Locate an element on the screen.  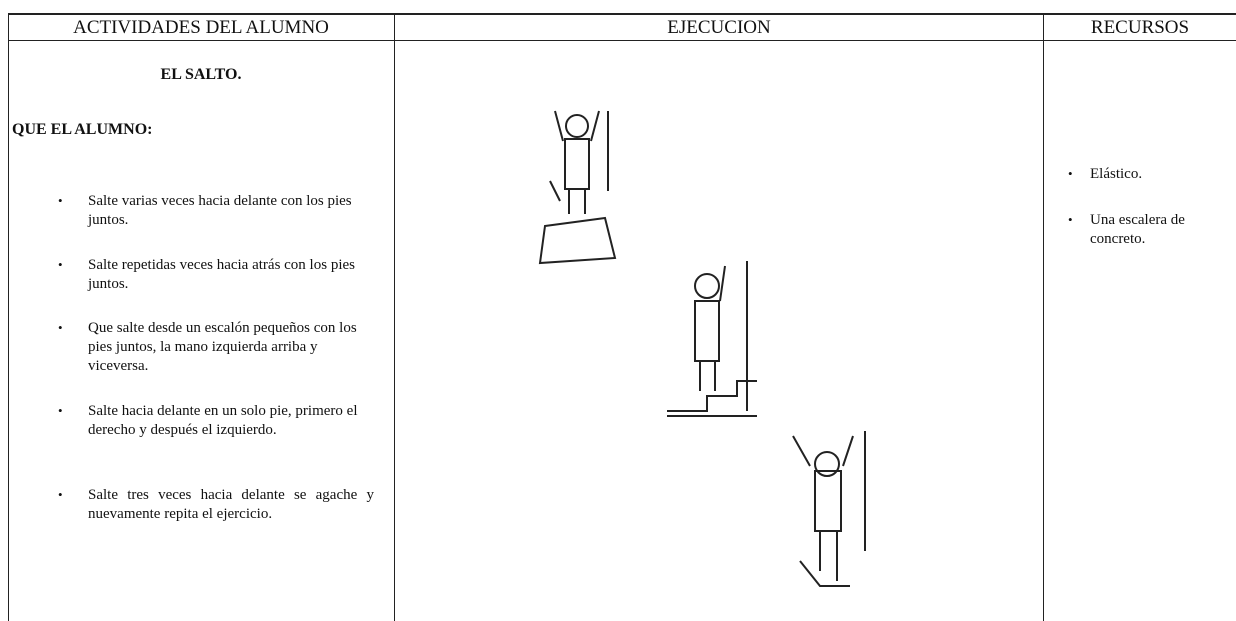
column-header: EJECUCION is located at coordinates (719, 27).